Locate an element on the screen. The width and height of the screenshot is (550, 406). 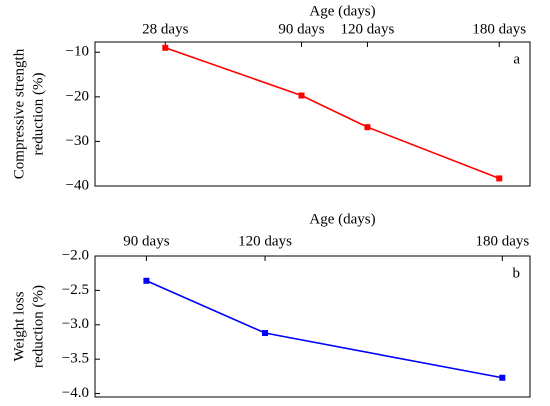
y-tick-label: −3.5 is located at coordinates (75, 359).